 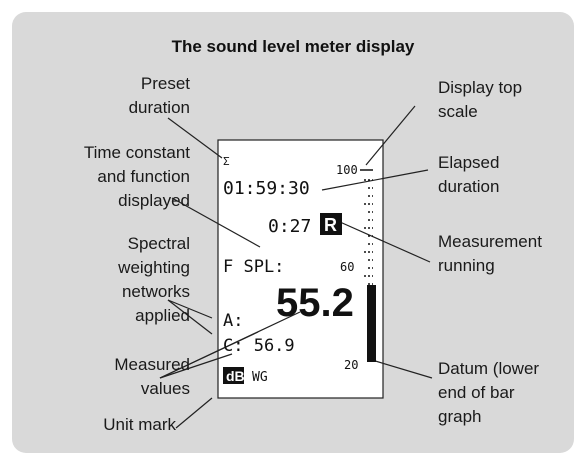 I want to click on unit: dB, so click(x=235, y=376).